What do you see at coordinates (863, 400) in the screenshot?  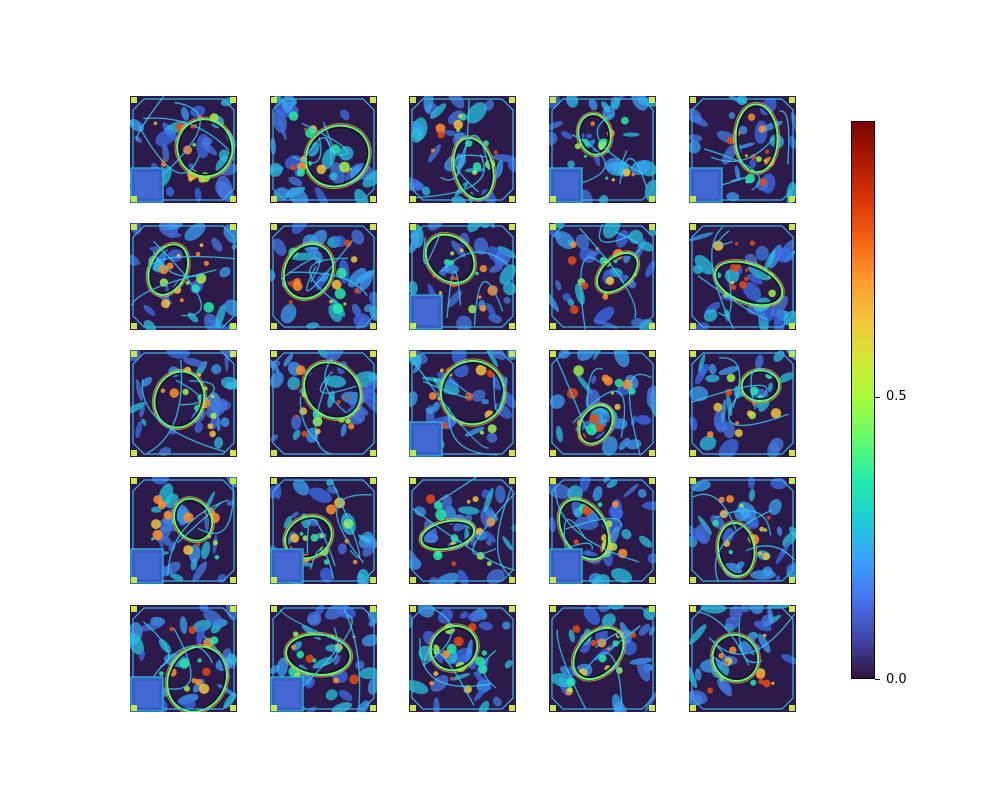 I see `colorbar` at bounding box center [863, 400].